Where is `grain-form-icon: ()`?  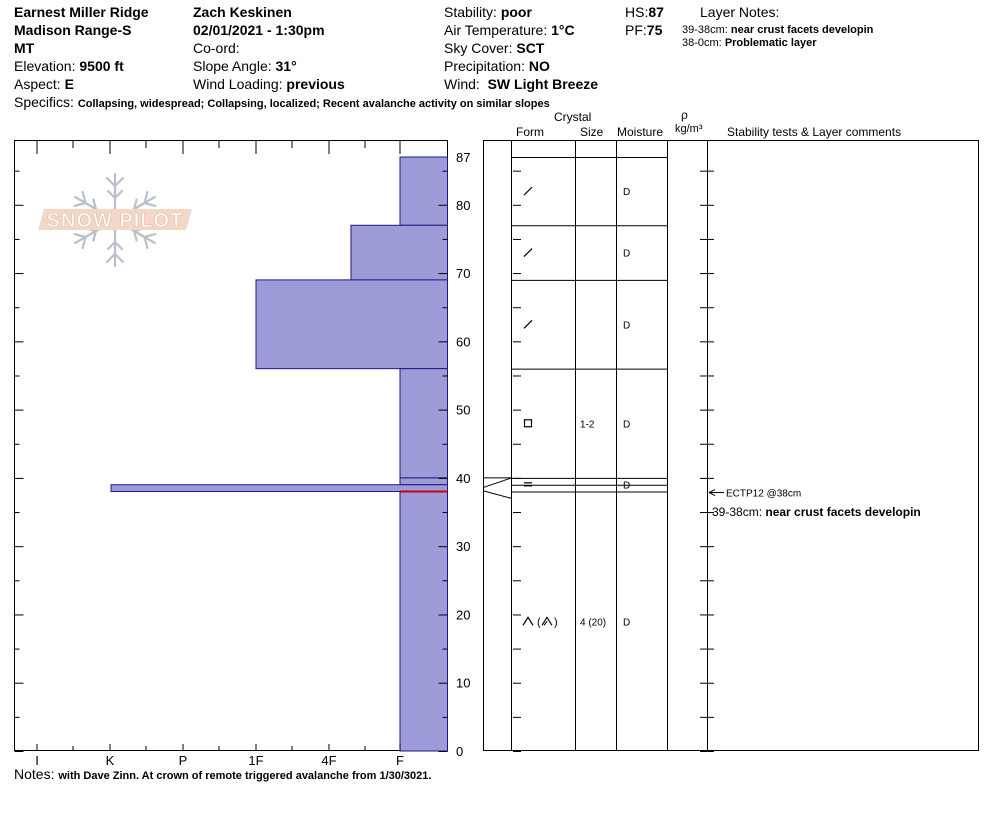
grain-form-icon: () is located at coordinates (540, 622).